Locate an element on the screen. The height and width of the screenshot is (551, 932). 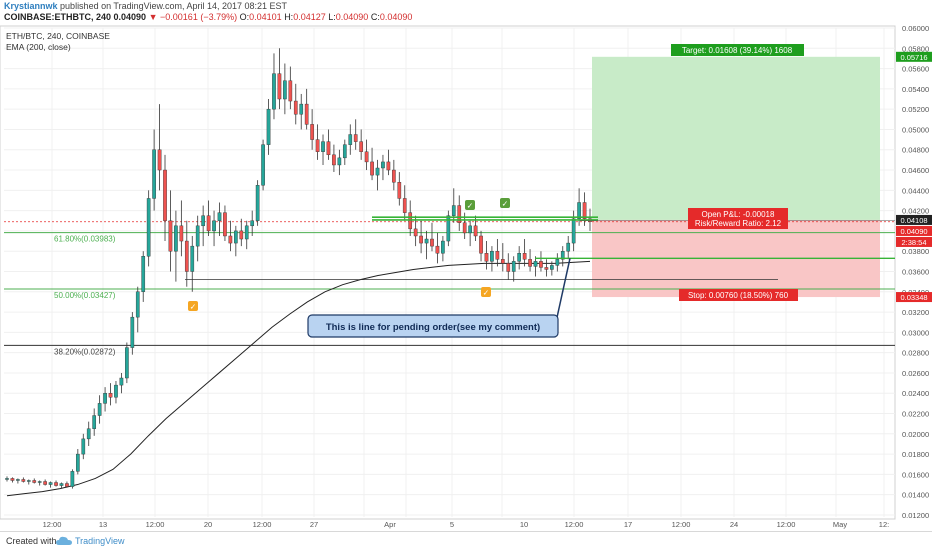
y-tick-label: 0.05400 is located at coordinates (915, 89).